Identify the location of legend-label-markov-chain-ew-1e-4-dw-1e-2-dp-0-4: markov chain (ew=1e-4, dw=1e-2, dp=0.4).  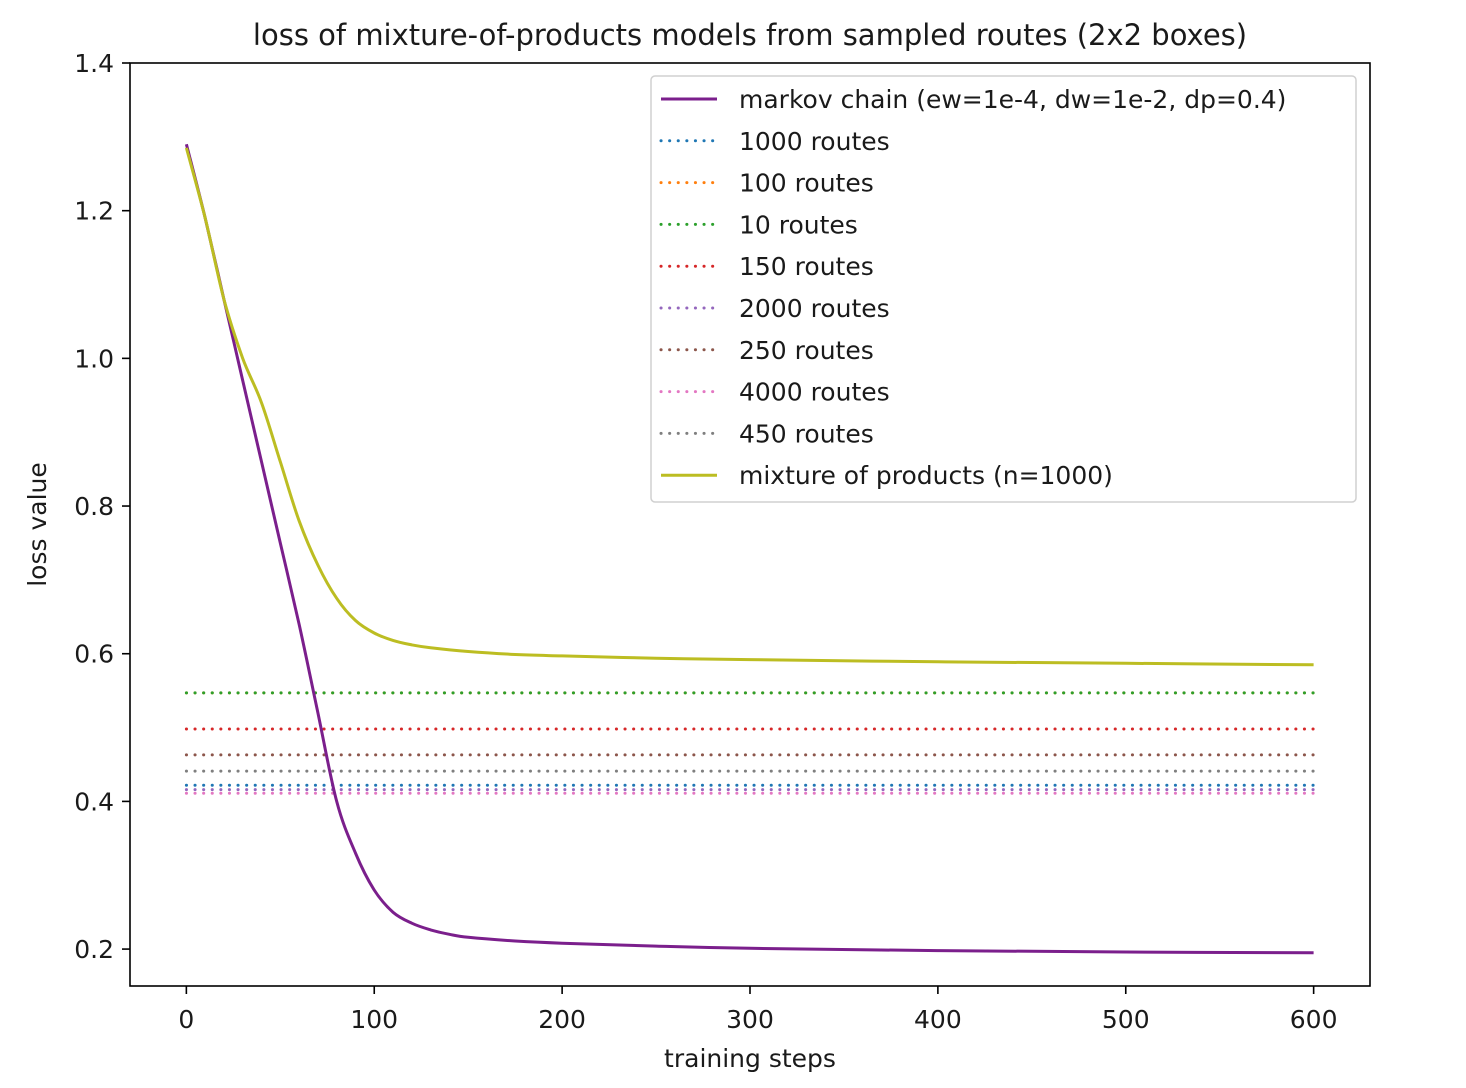
(1012, 99).